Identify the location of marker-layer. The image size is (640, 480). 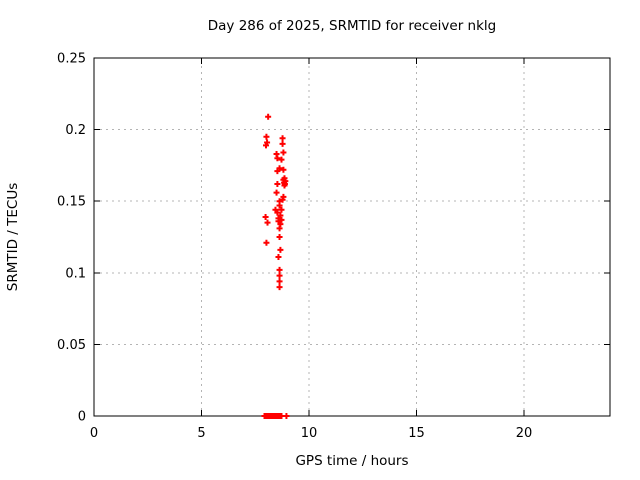
(275, 266).